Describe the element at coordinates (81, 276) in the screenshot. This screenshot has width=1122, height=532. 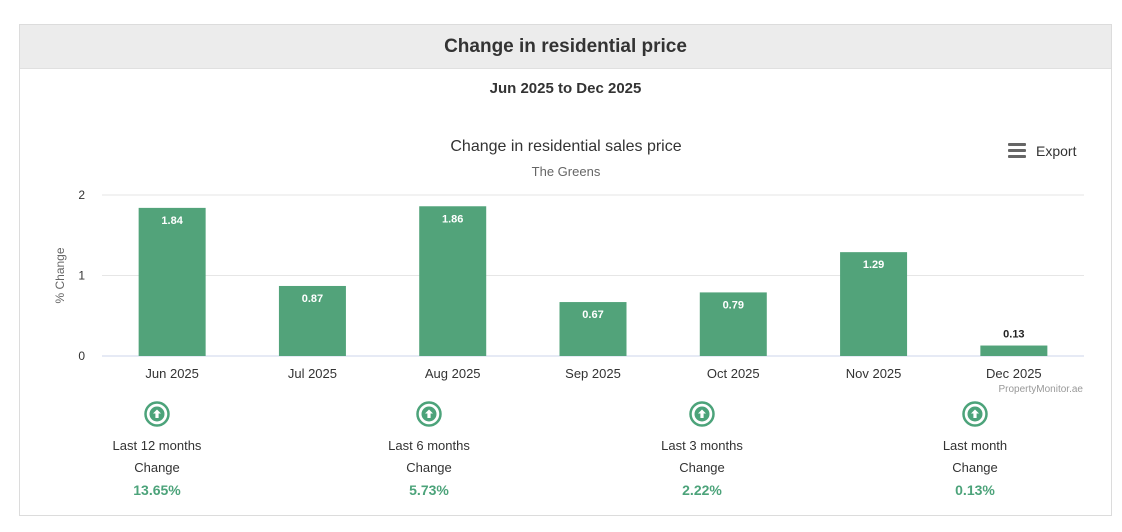
I see `y-tick-label: 1` at that location.